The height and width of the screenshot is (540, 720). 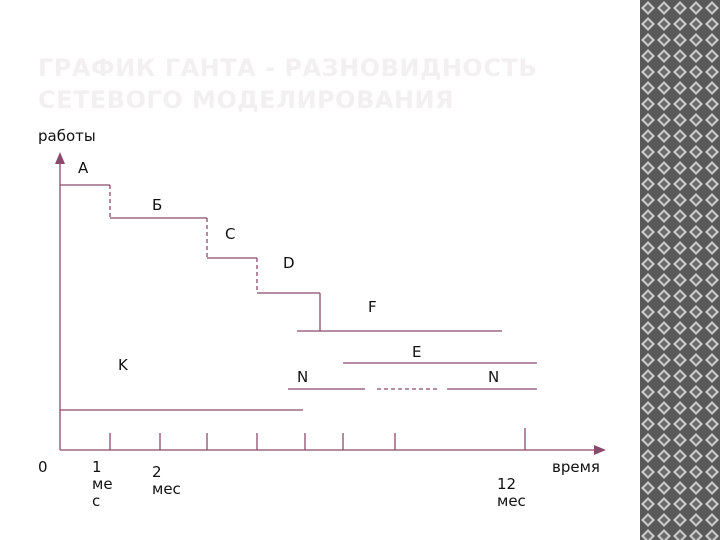 What do you see at coordinates (166, 480) in the screenshot?
I see `x-tick-label-2: 2 мес` at bounding box center [166, 480].